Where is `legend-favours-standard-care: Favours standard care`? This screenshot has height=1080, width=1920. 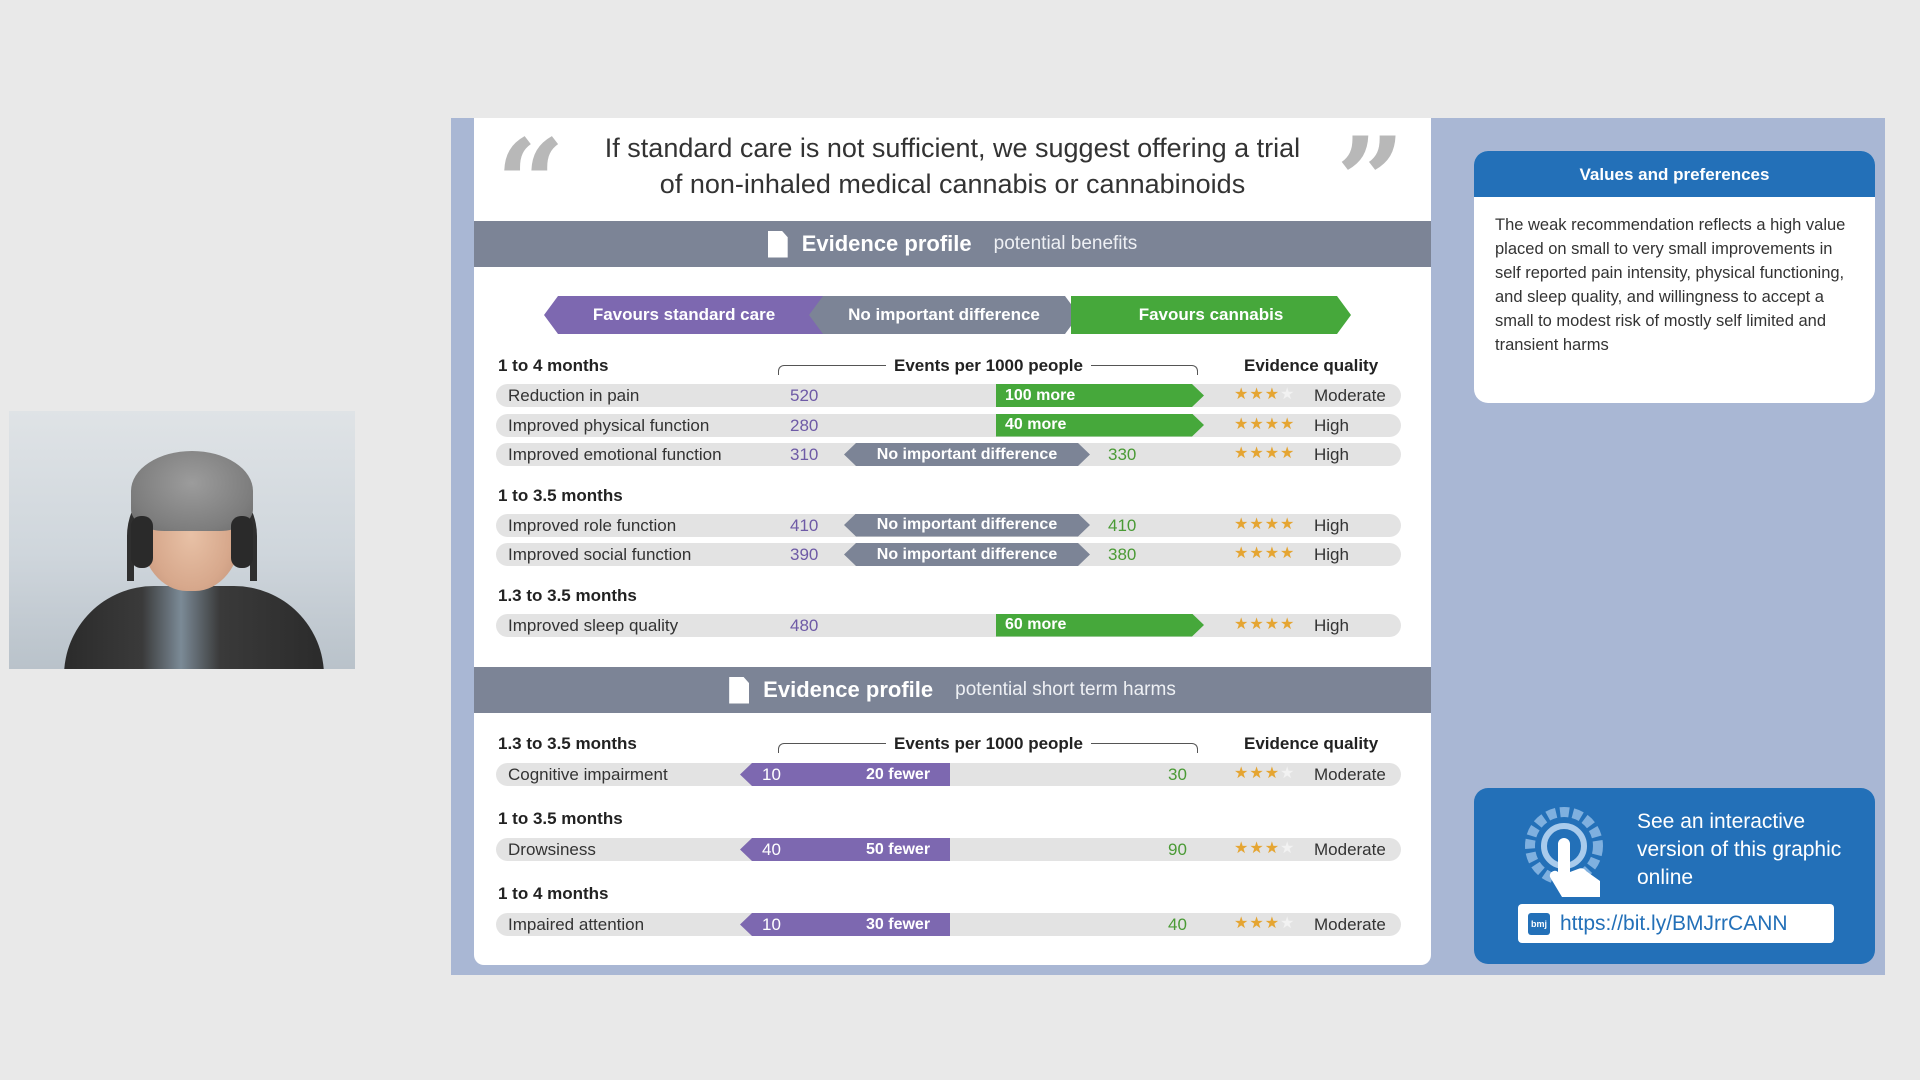 legend-favours-standard-care: Favours standard care is located at coordinates (684, 315).